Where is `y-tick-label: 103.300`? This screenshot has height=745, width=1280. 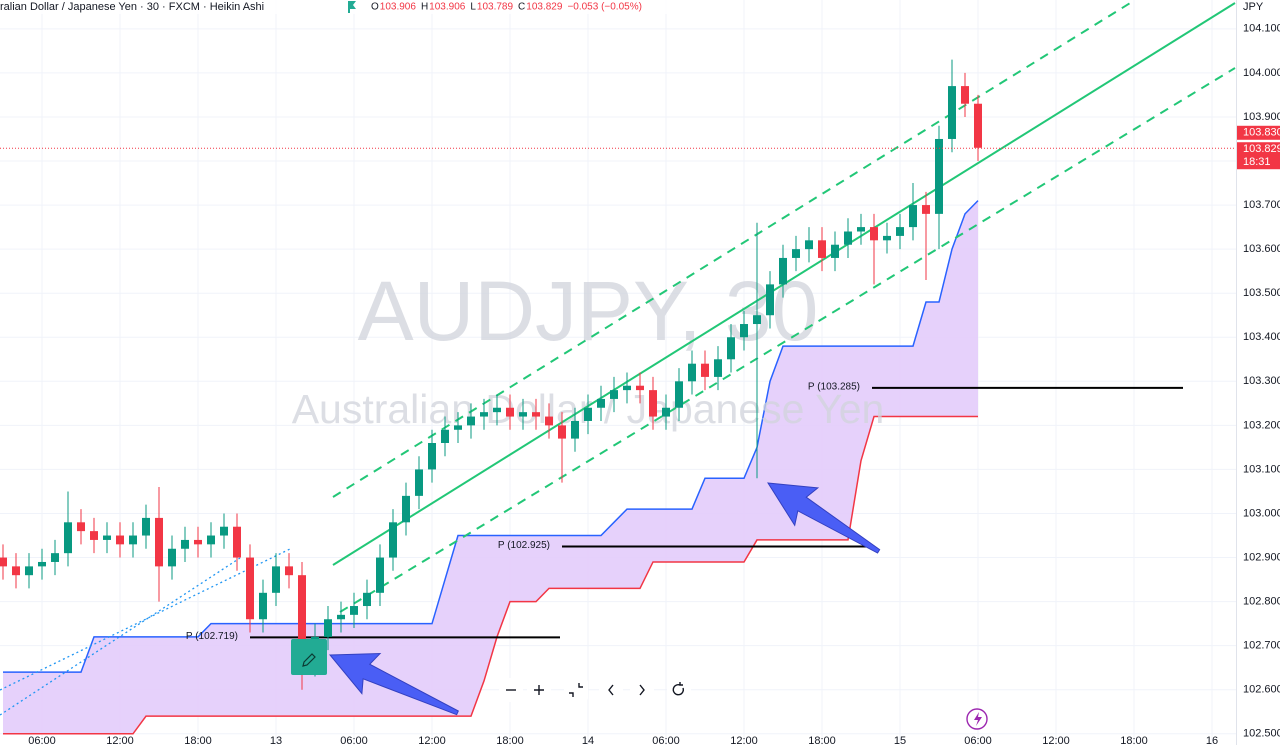
y-tick-label: 103.300 is located at coordinates (1261, 381).